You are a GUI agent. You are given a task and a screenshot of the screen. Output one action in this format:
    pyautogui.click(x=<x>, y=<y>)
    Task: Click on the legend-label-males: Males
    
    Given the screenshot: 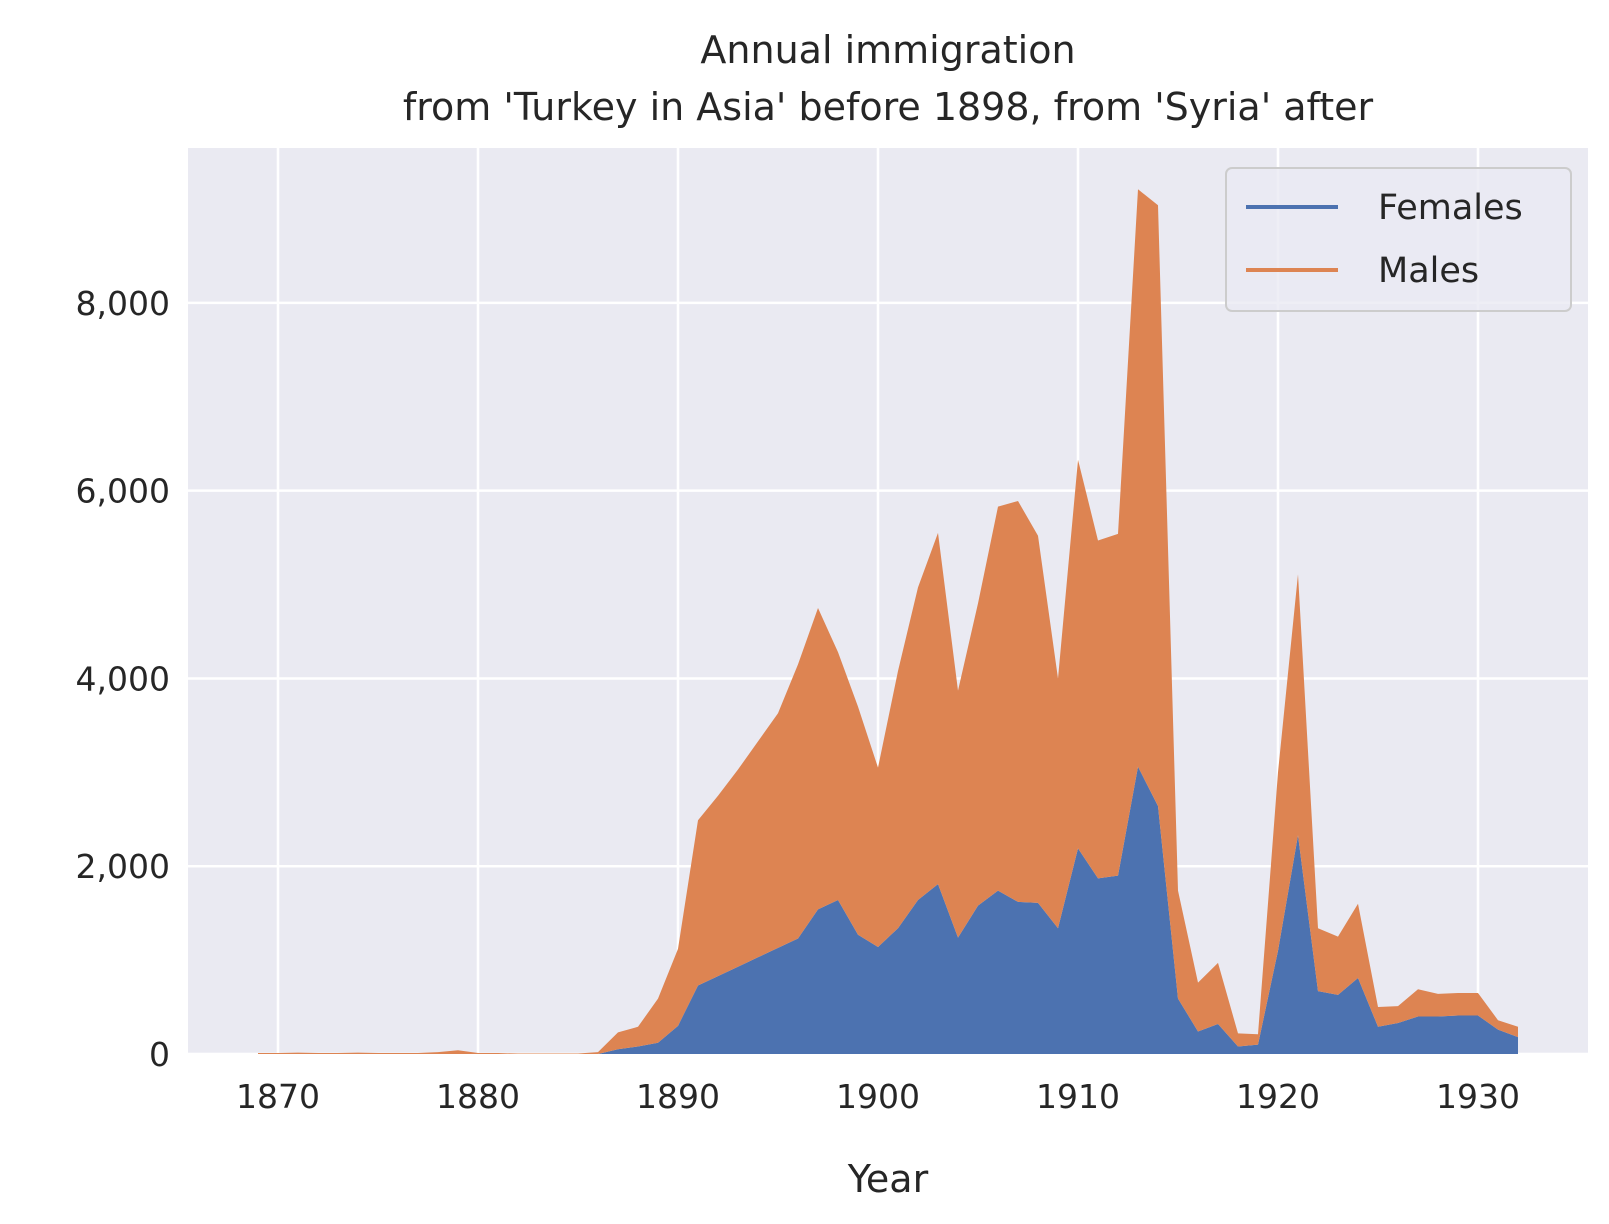 What is the action you would take?
    pyautogui.click(x=1428, y=271)
    